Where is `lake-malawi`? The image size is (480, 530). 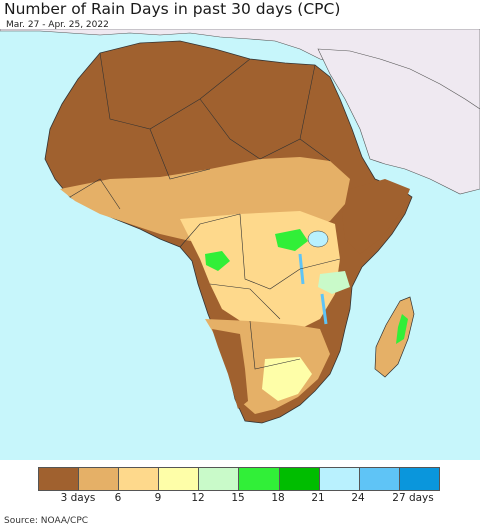
lake-malawi is located at coordinates (324, 309).